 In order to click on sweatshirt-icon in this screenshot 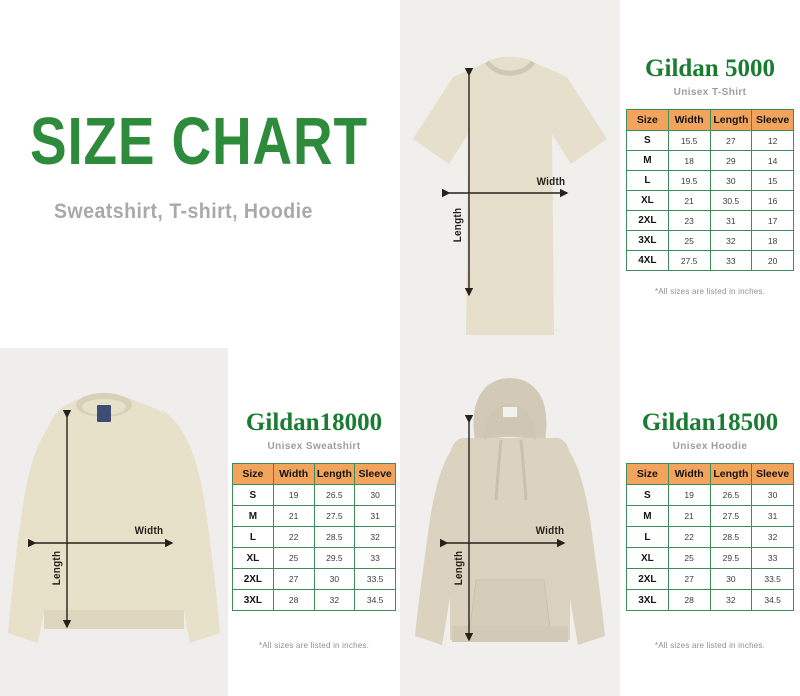, I will do `click(114, 518)`.